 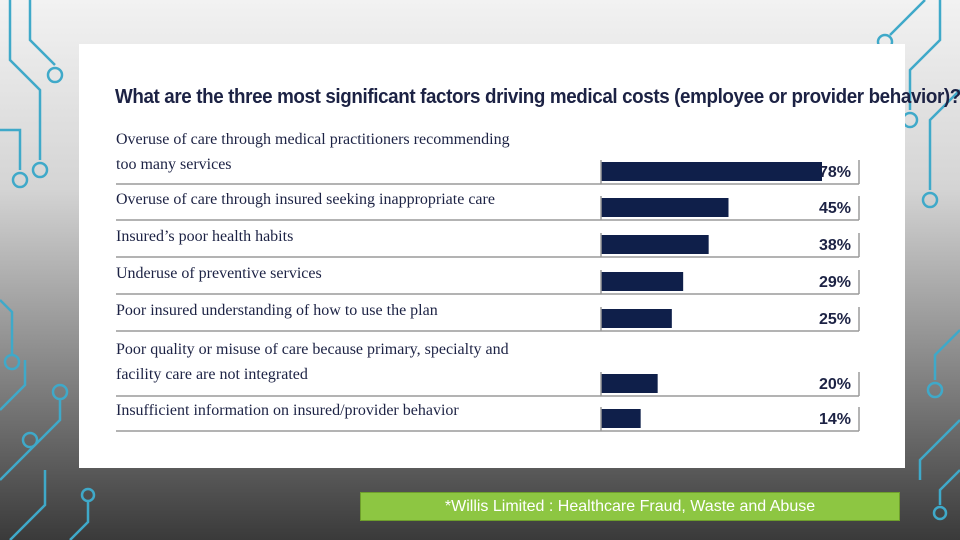 I want to click on value-label: 25%, so click(x=835, y=319).